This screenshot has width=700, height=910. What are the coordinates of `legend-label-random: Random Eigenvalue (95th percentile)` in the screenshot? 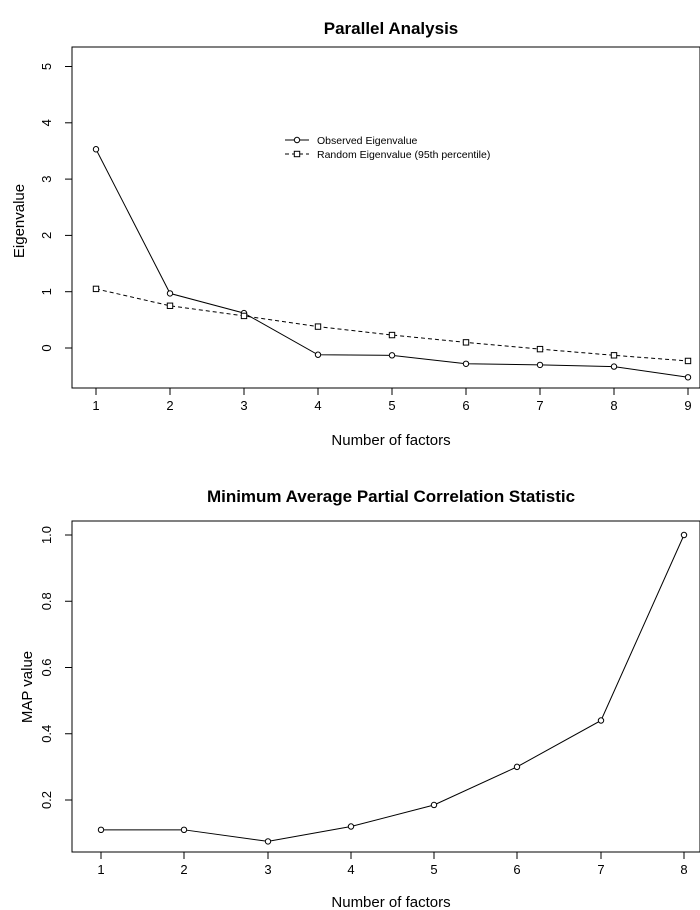 It's located at (403, 155).